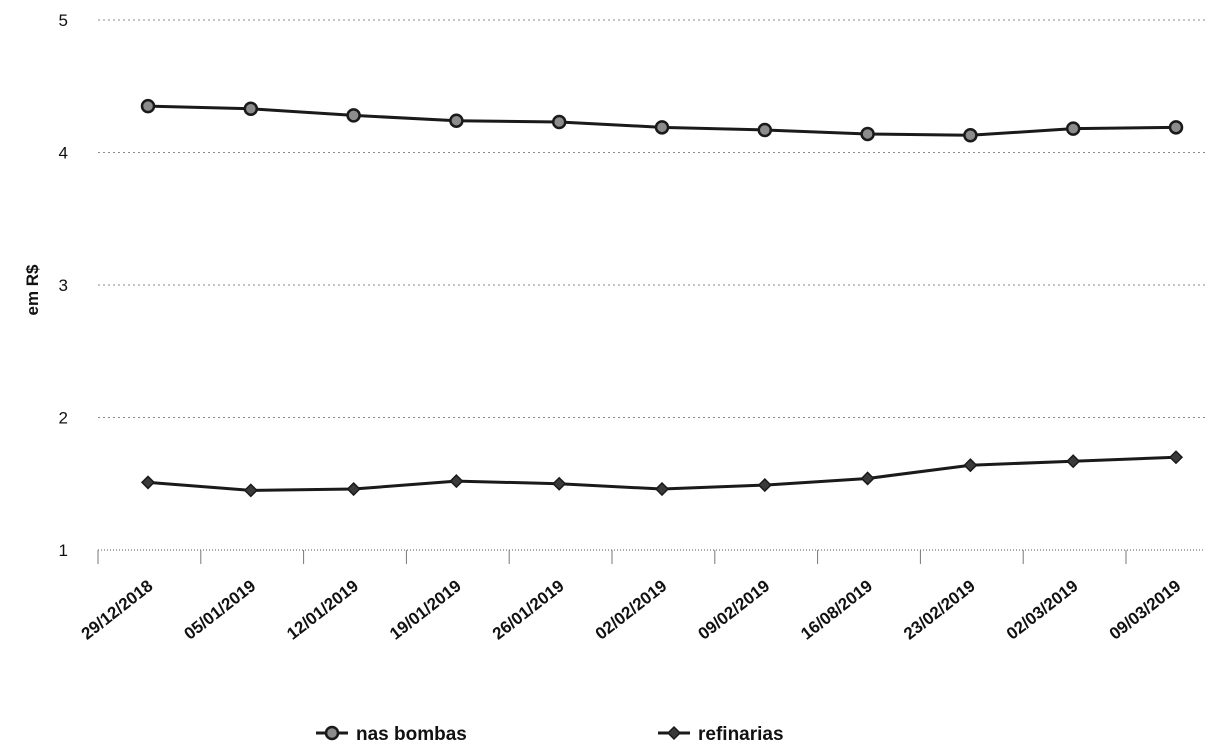 This screenshot has width=1215, height=755. Describe the element at coordinates (411, 734) in the screenshot. I see `legend-label: nas bombas` at that location.